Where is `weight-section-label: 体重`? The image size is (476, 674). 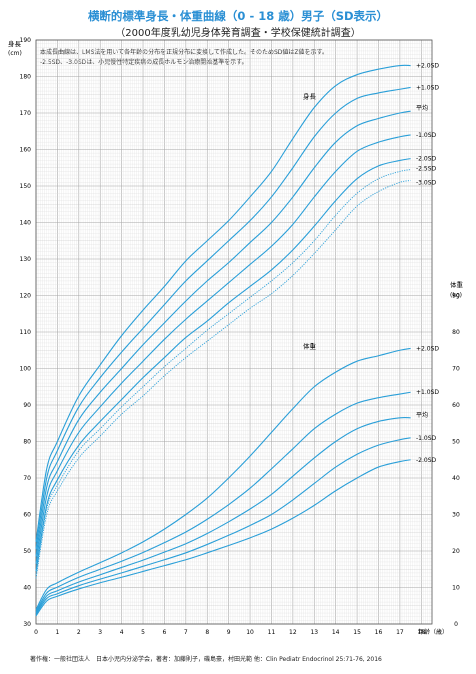 weight-section-label: 体重 is located at coordinates (310, 345).